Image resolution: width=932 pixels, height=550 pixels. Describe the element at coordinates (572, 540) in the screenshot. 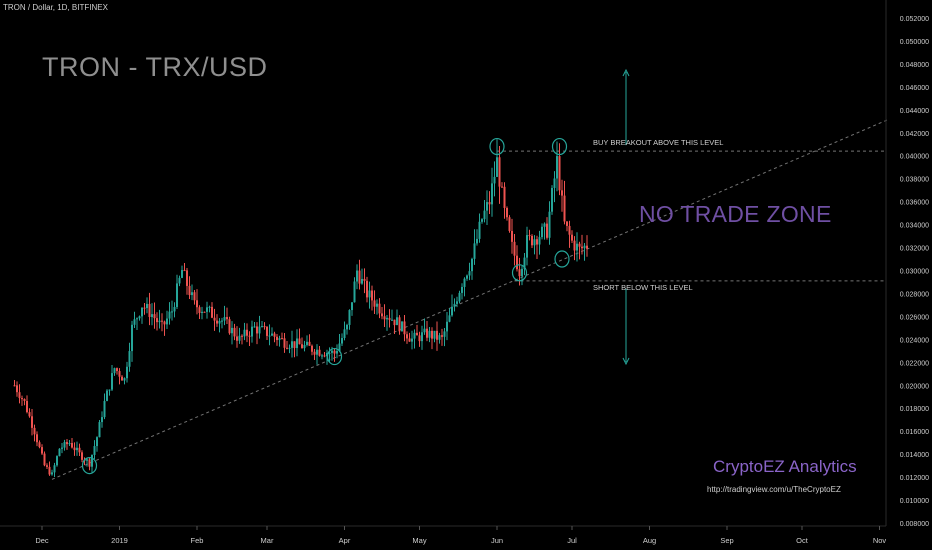

I see `x-tick-label: Jul` at that location.